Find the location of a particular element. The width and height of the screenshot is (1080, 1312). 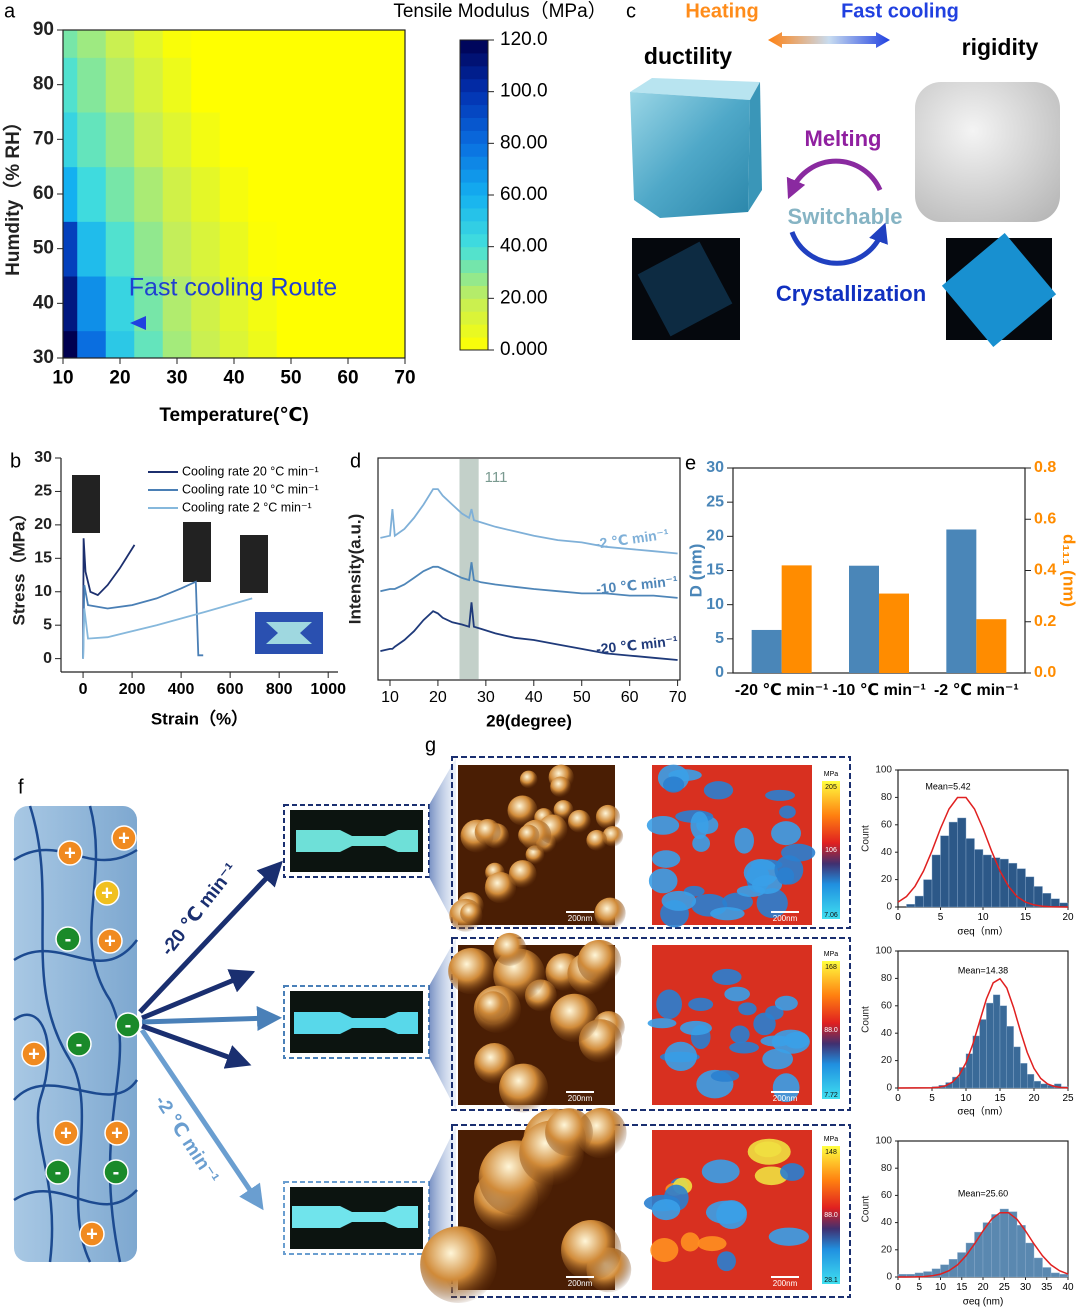

y-tick-label: 70 is located at coordinates (43, 138).